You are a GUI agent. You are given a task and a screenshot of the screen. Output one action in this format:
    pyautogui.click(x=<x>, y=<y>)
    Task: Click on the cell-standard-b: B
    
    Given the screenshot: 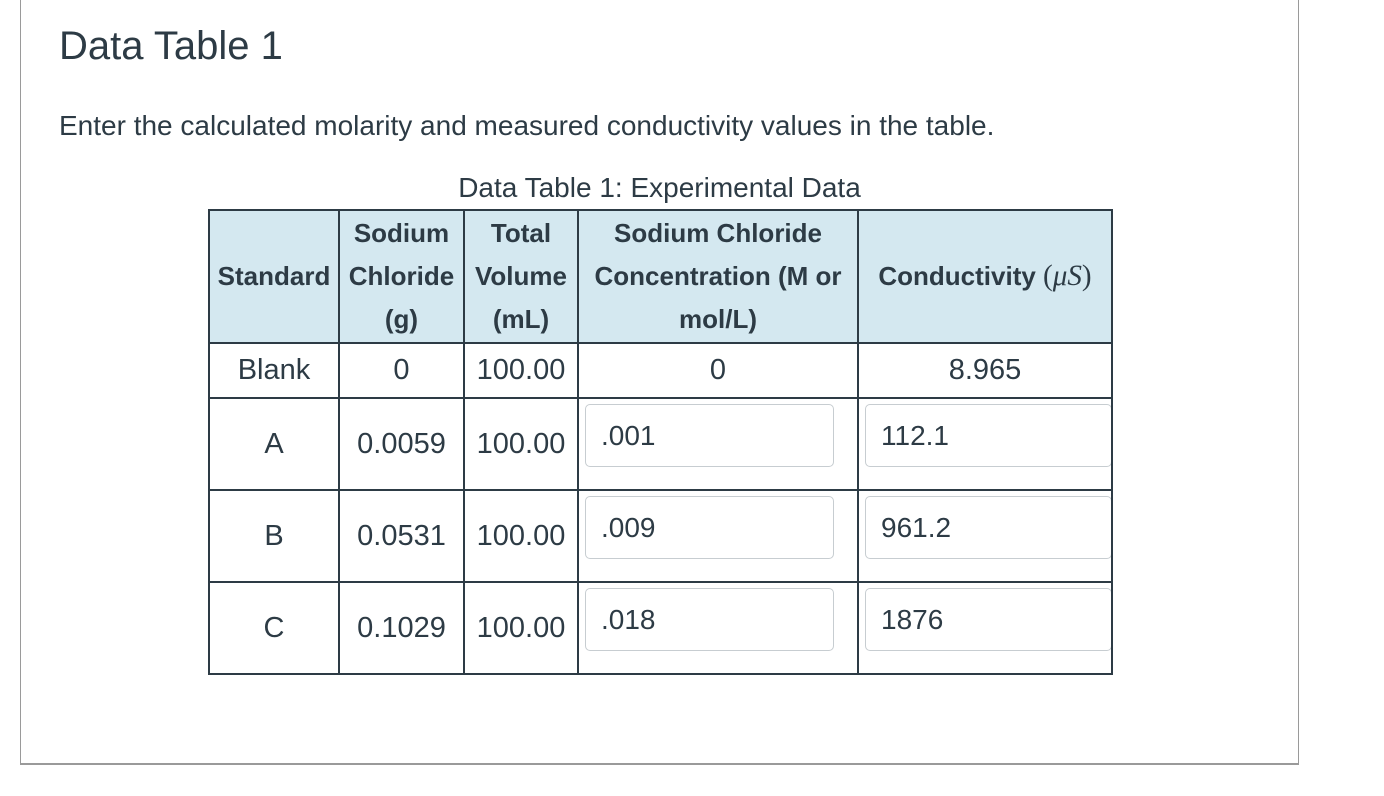 What is the action you would take?
    pyautogui.click(x=274, y=536)
    